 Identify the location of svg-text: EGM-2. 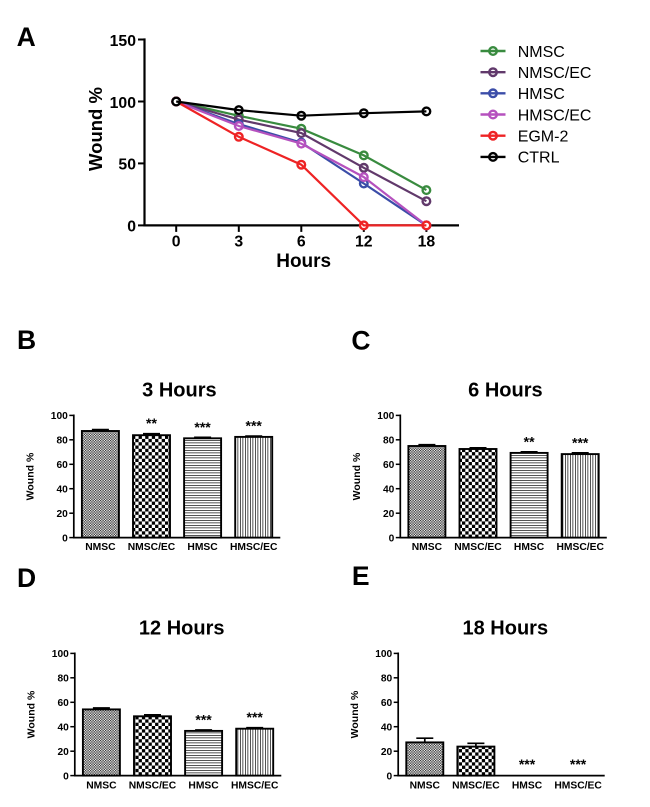
(543, 137).